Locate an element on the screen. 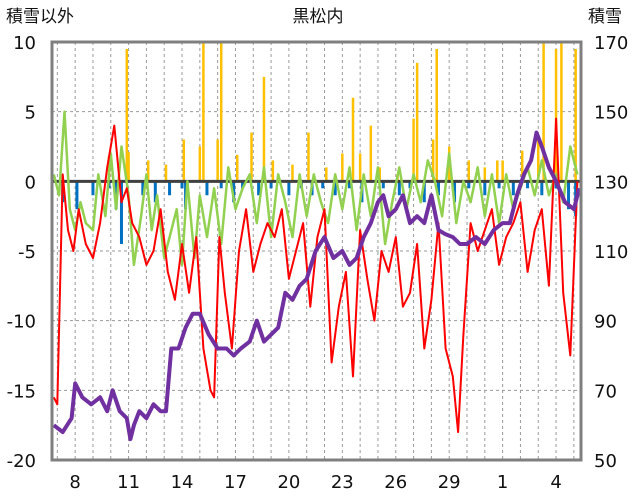  x-tick-label: 23 is located at coordinates (342, 482).